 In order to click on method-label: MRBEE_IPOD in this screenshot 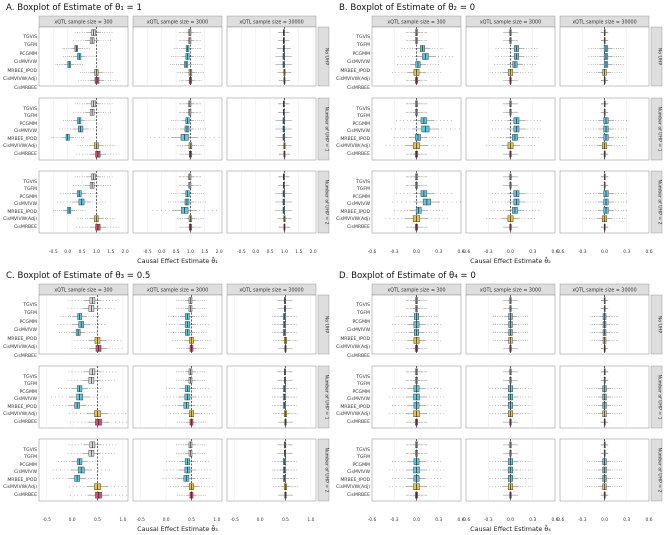, I will do `click(355, 71)`.